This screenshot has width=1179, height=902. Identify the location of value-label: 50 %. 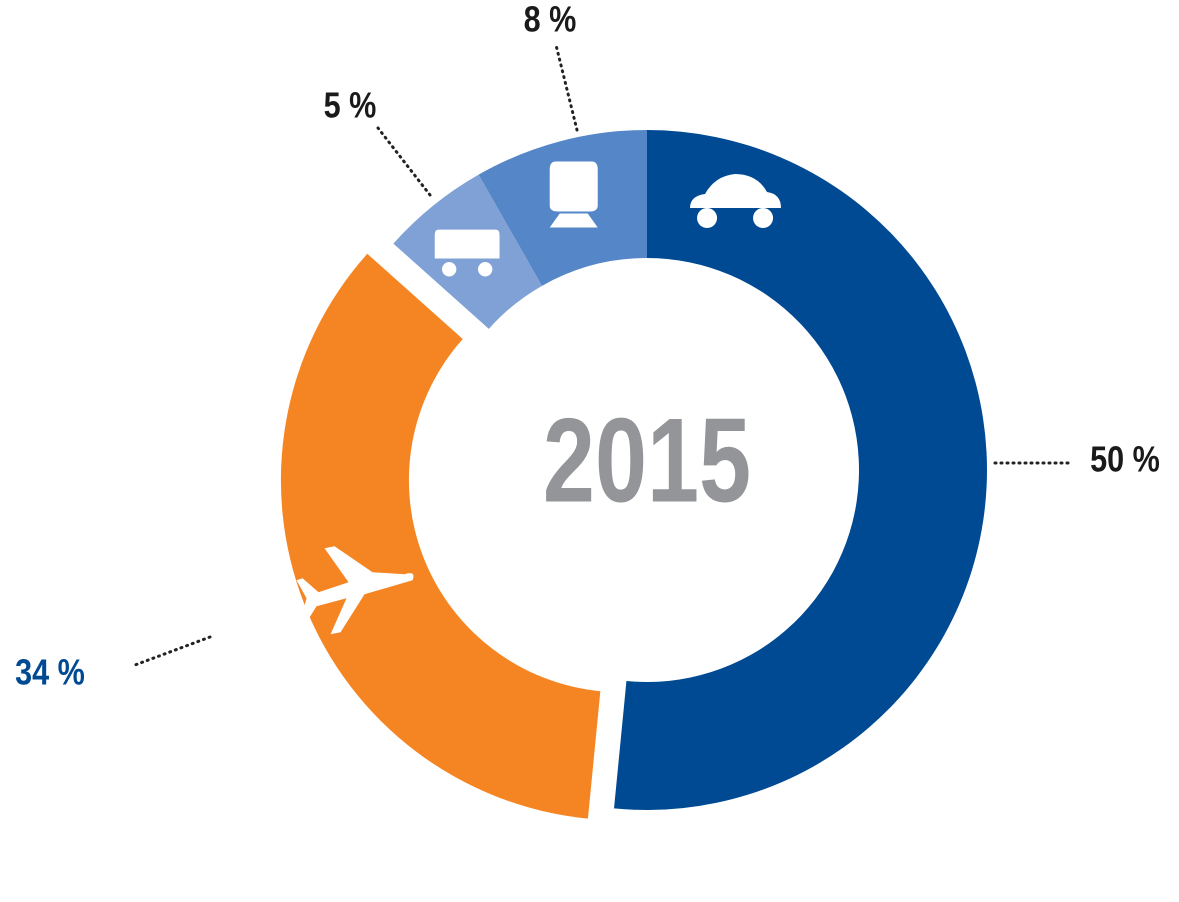
(1125, 460).